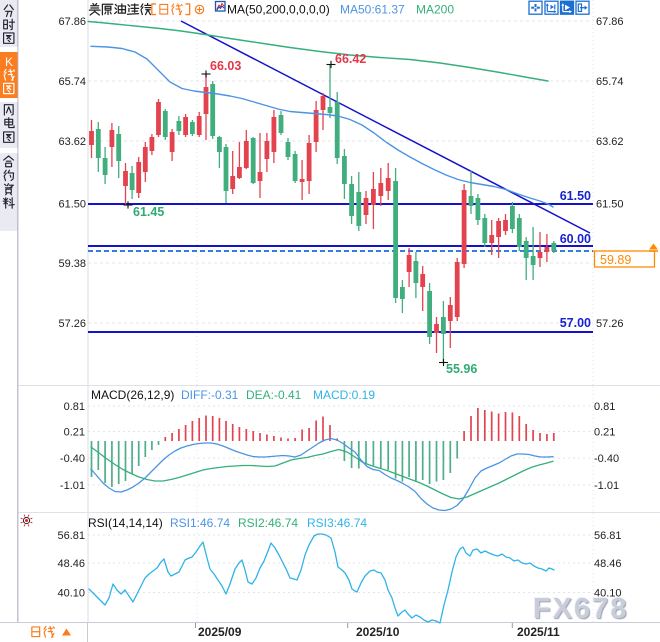 The width and height of the screenshot is (660, 642). I want to click on svg-text: 59.38, so click(72, 264).